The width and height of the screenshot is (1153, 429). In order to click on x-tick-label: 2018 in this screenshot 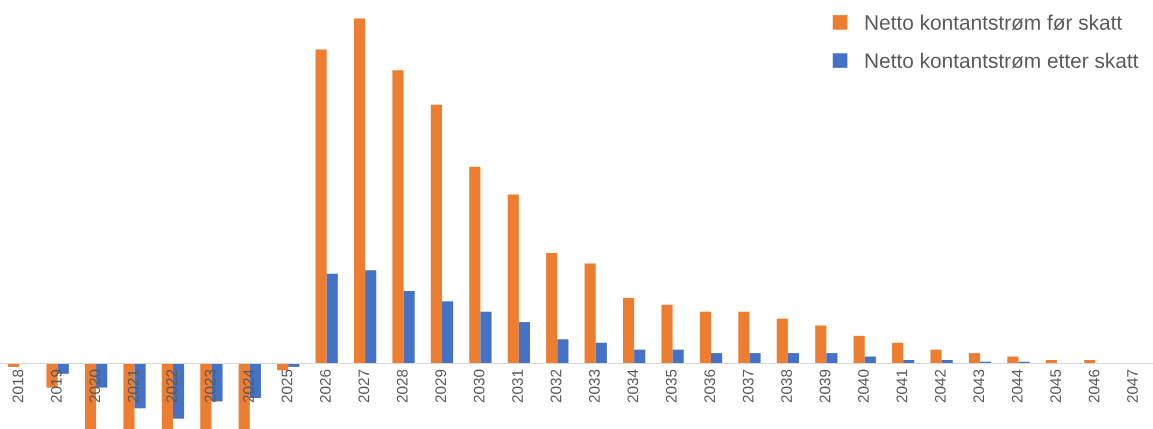, I will do `click(18, 386)`.